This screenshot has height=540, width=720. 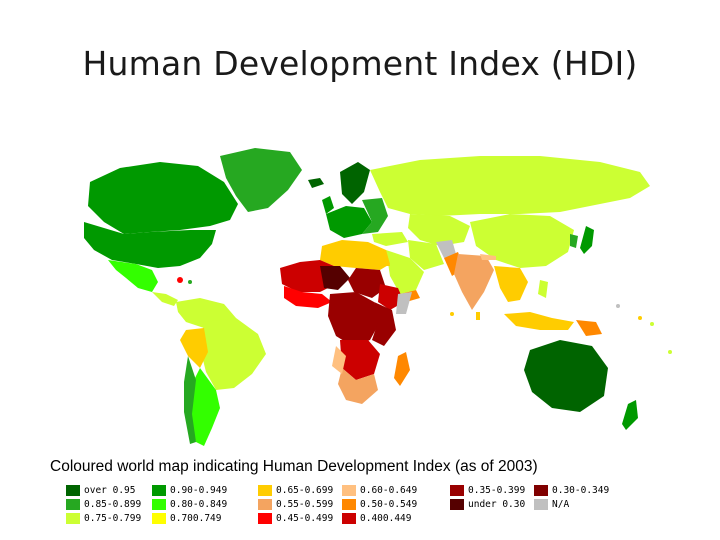 What do you see at coordinates (587, 240) in the screenshot?
I see `region-japan` at bounding box center [587, 240].